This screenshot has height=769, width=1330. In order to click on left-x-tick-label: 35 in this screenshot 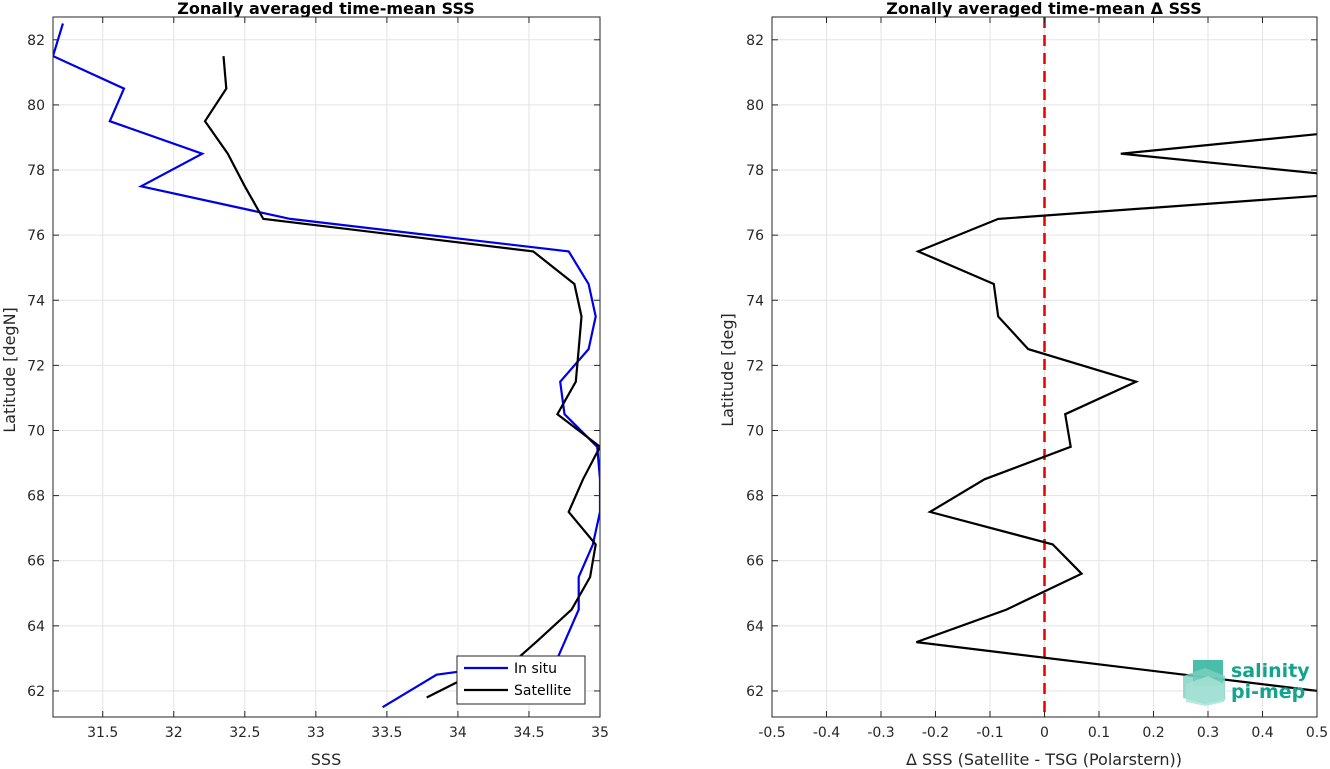, I will do `click(600, 733)`.